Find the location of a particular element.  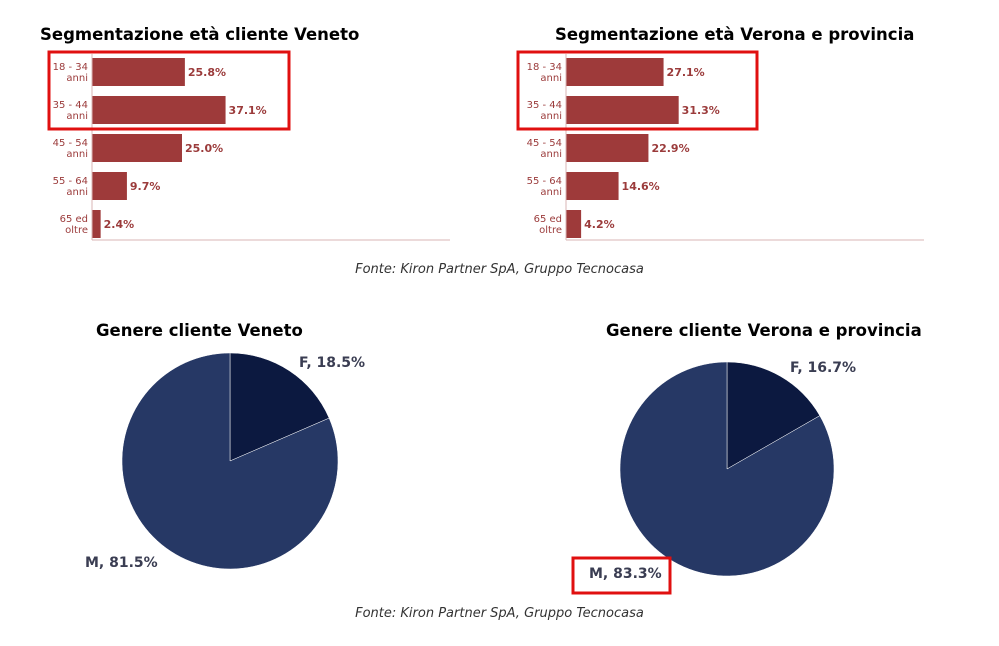

bar-chart-verona-highlight-box is located at coordinates (637, 90).